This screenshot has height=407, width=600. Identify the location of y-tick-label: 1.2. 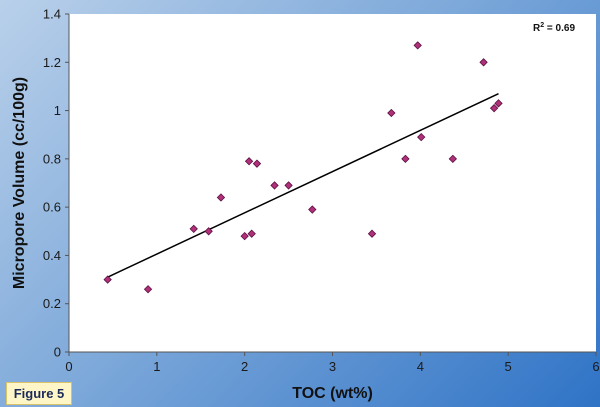
(52, 62).